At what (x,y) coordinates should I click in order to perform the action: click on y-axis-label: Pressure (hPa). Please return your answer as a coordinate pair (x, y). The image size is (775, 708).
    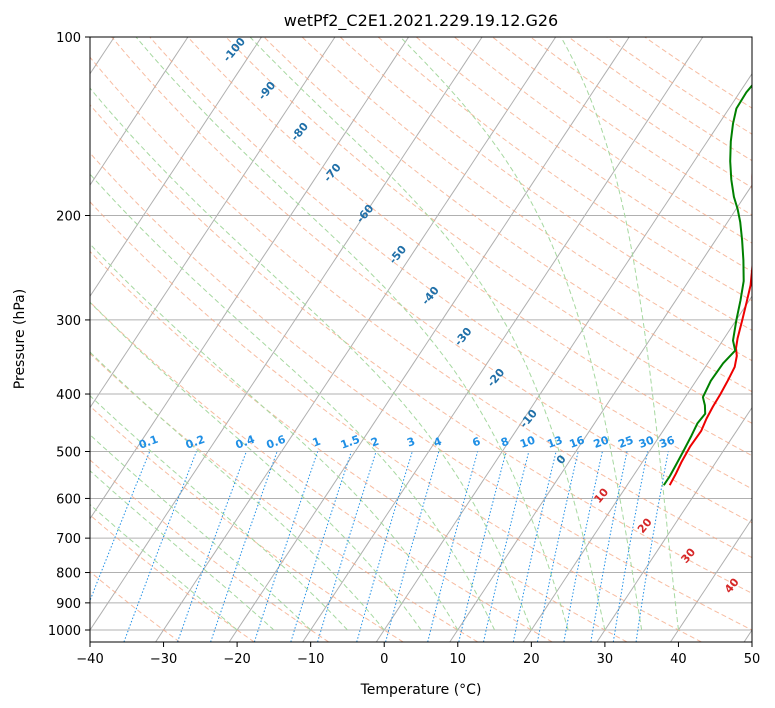
    Looking at the image, I should click on (20, 339).